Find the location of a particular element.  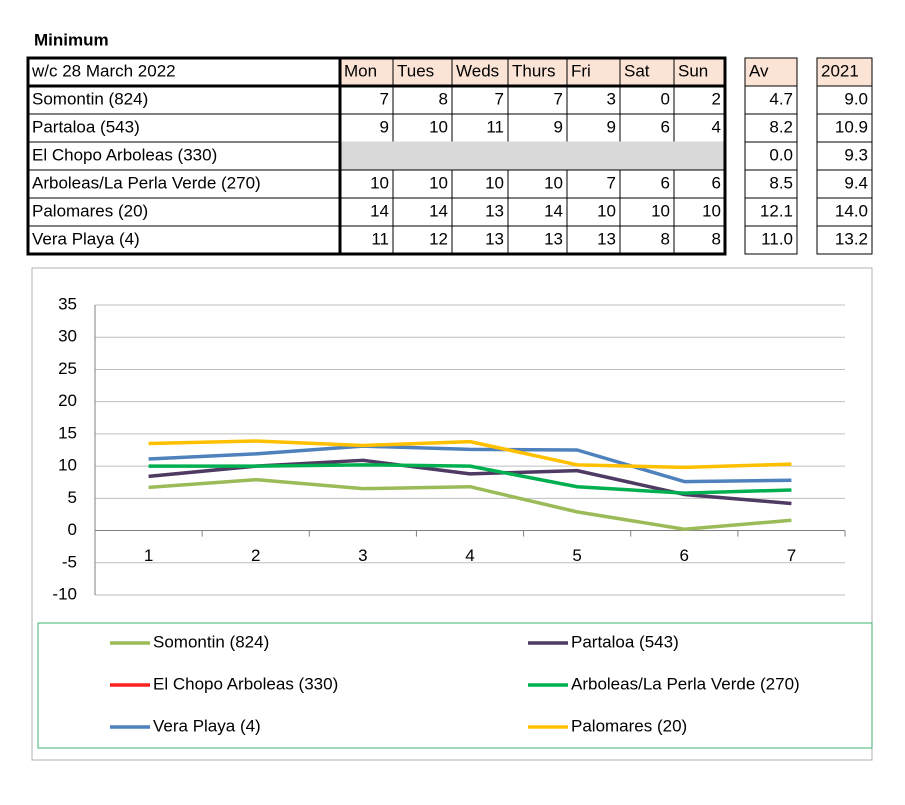

x-tick-label: 3 is located at coordinates (362, 555).